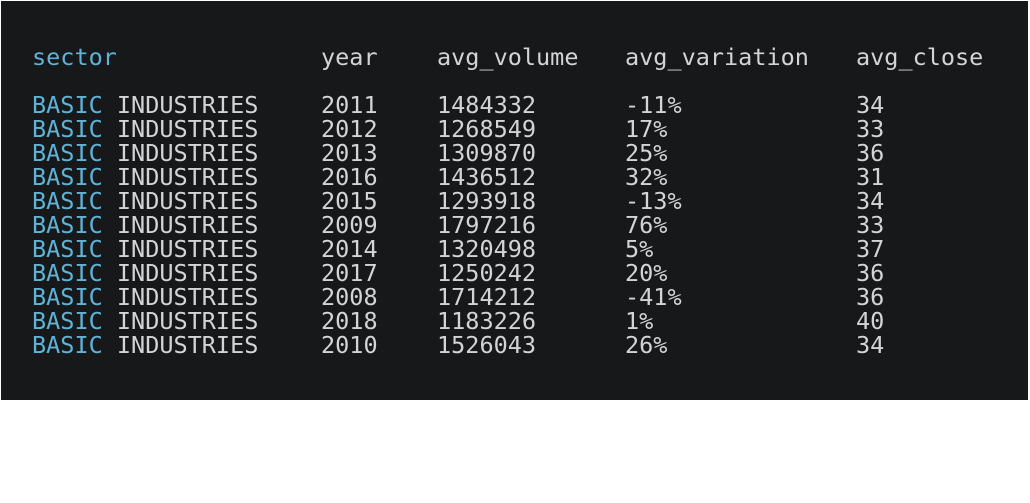  I want to click on table-row: BASIC INDUSTRIES 2010 1526043 26% 34, so click(514, 345).